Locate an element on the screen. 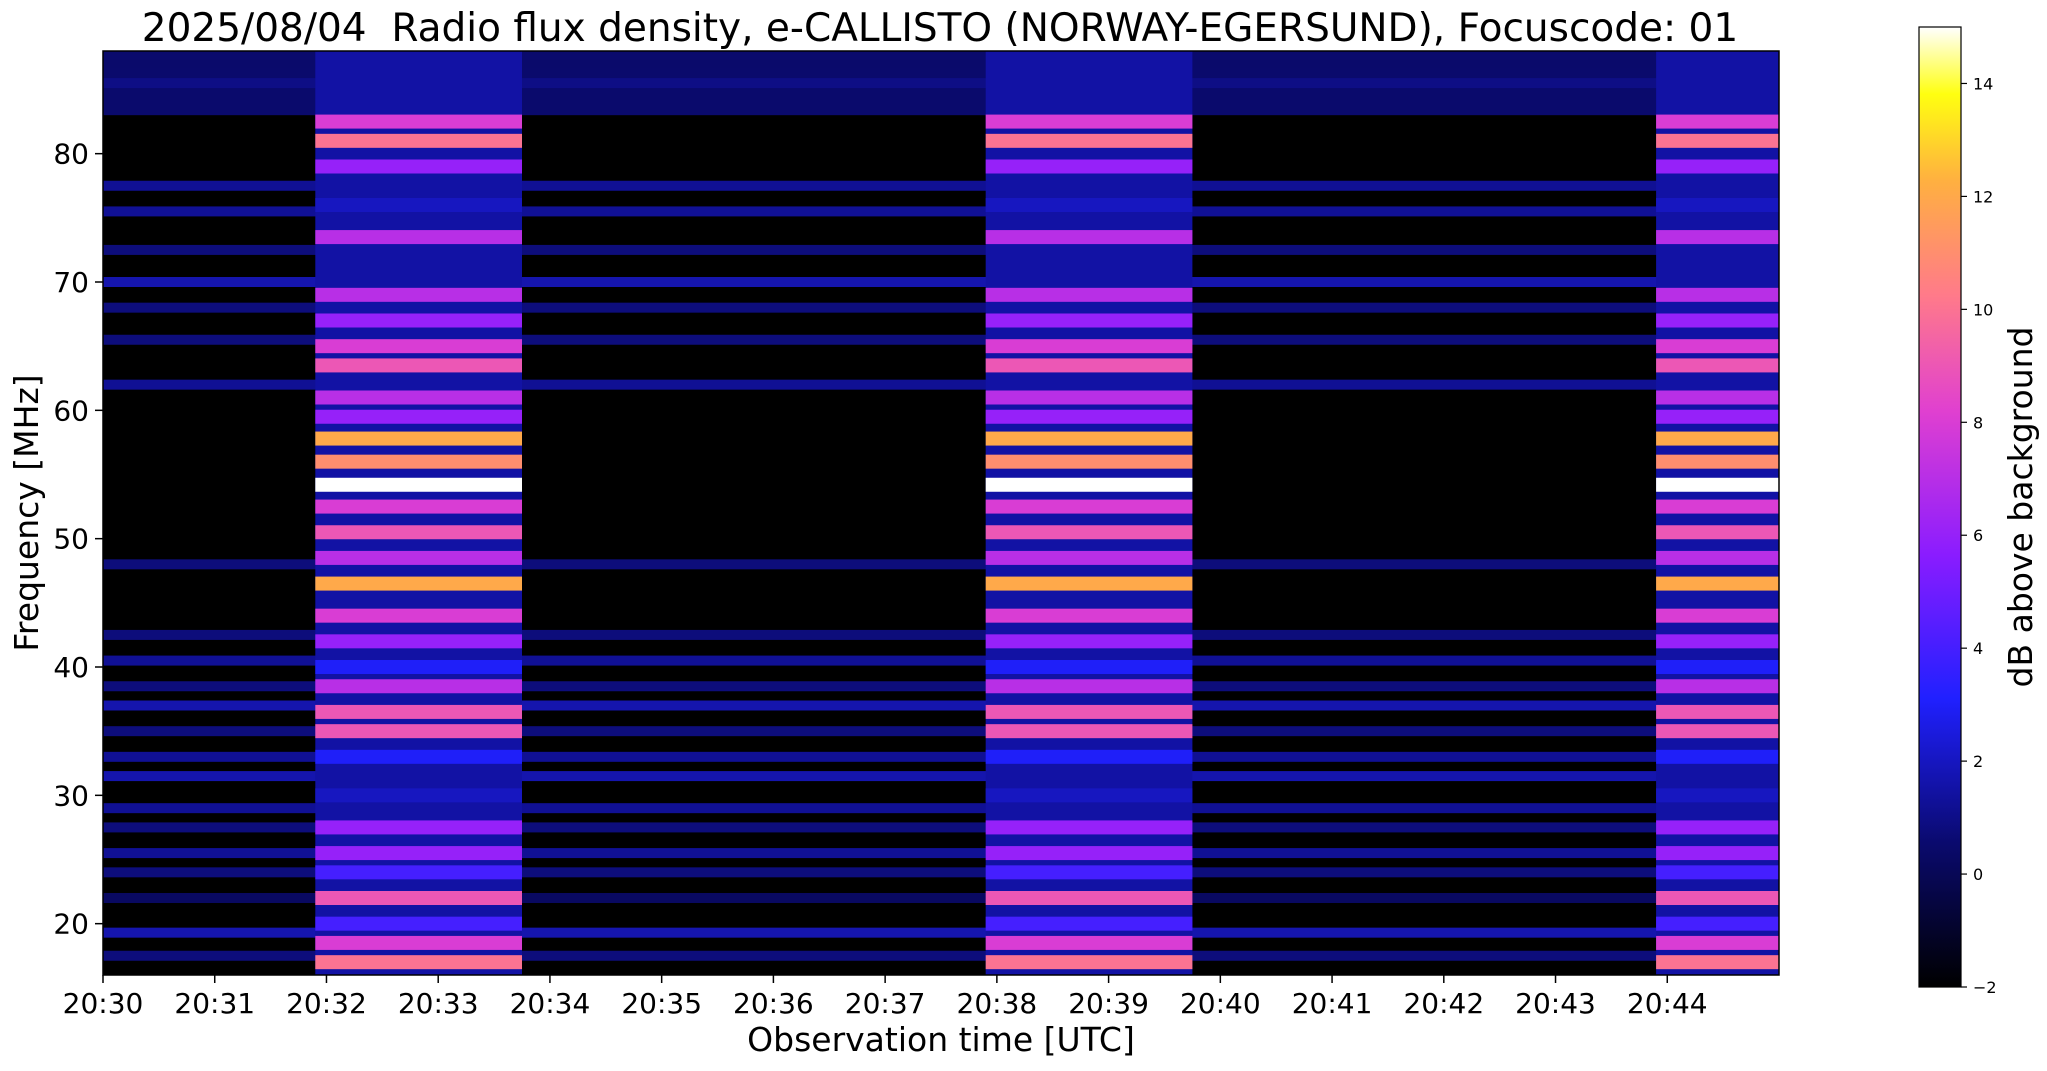 This screenshot has height=1071, width=2047. x-tick-label: 20:33 is located at coordinates (438, 1003).